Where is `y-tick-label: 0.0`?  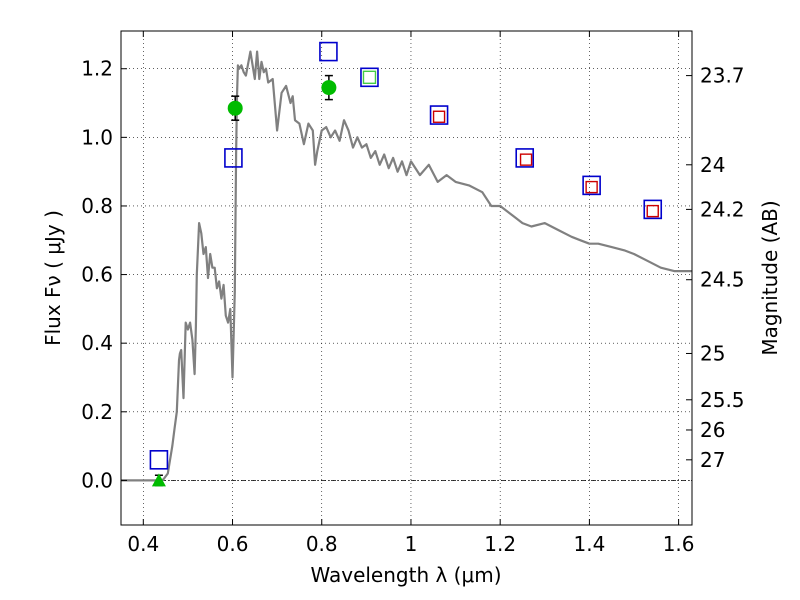 y-tick-label: 0.0 is located at coordinates (97, 480).